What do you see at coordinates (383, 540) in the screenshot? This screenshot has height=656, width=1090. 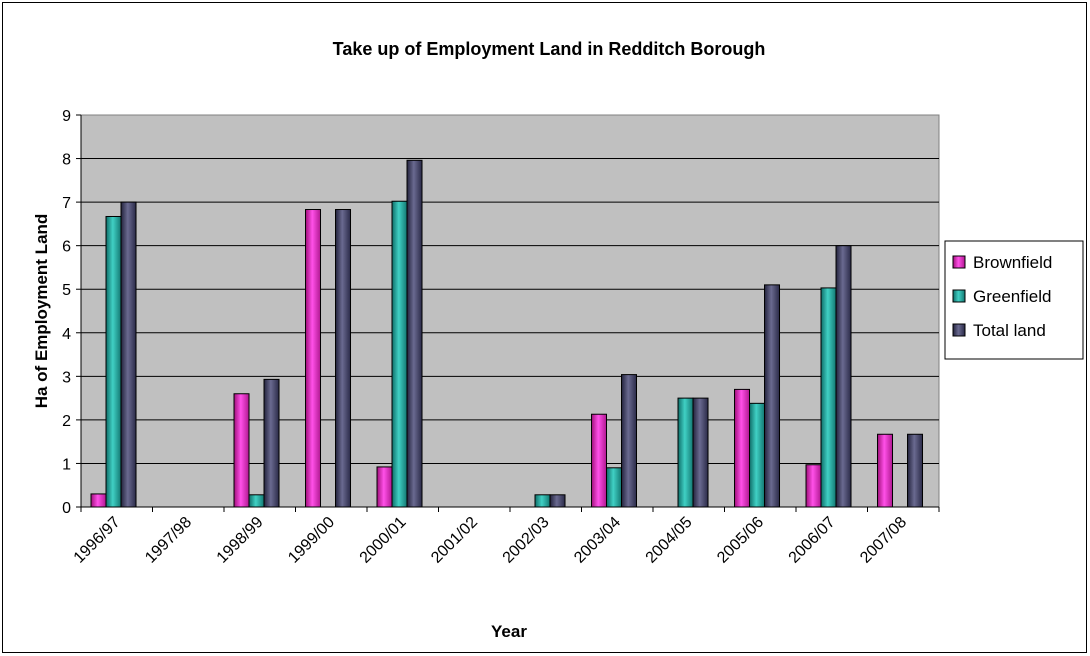 I see `x-tick-label: 2000/01` at bounding box center [383, 540].